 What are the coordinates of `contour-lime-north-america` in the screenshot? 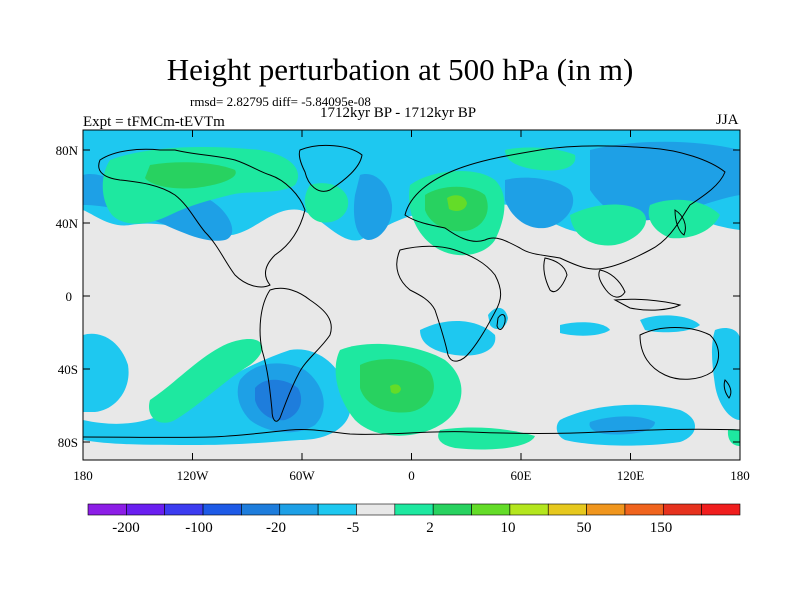 It's located at (190, 175).